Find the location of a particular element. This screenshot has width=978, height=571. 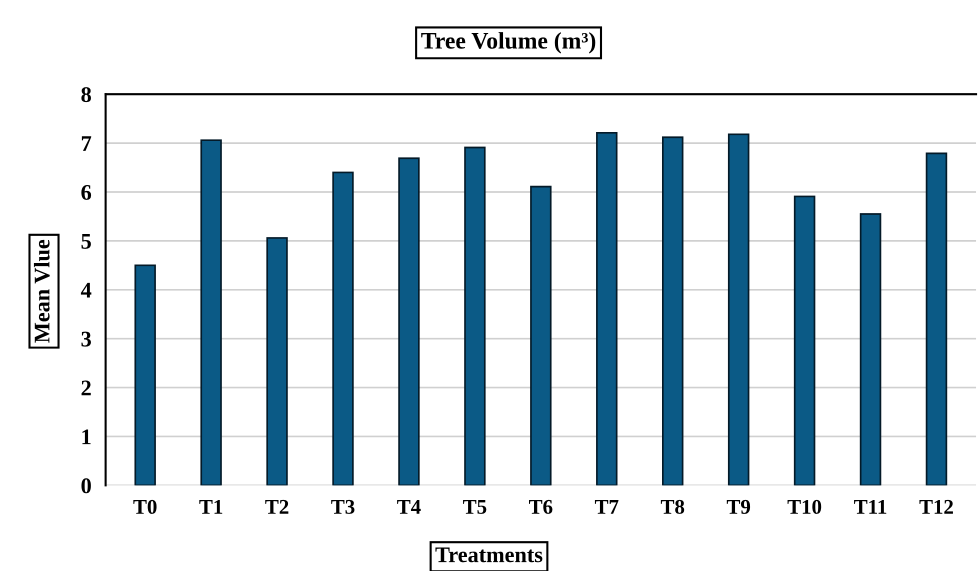

chart-title: Tree Volume (m³) is located at coordinates (508, 43).